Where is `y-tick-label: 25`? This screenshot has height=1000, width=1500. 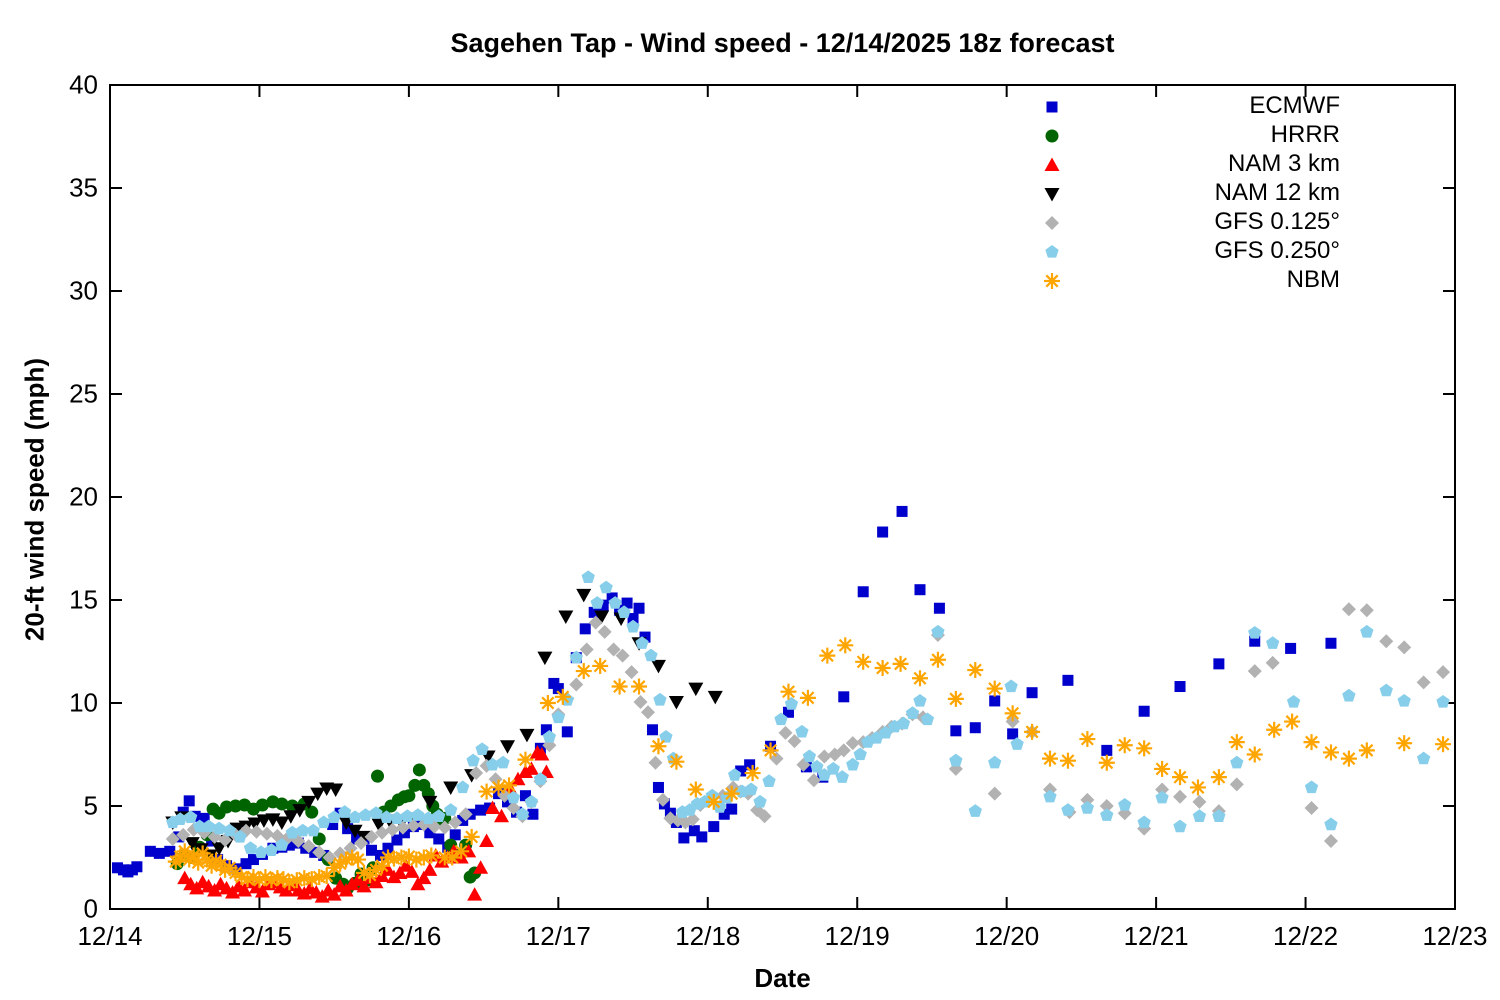
y-tick-label: 25 is located at coordinates (83, 393).